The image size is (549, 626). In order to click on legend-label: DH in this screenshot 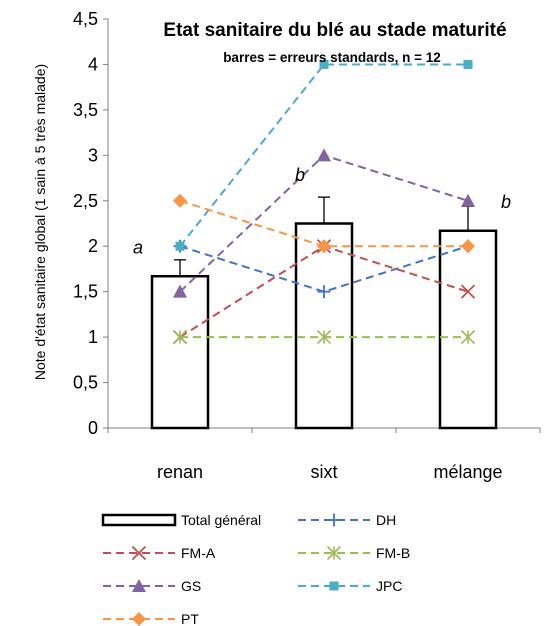, I will do `click(386, 520)`.